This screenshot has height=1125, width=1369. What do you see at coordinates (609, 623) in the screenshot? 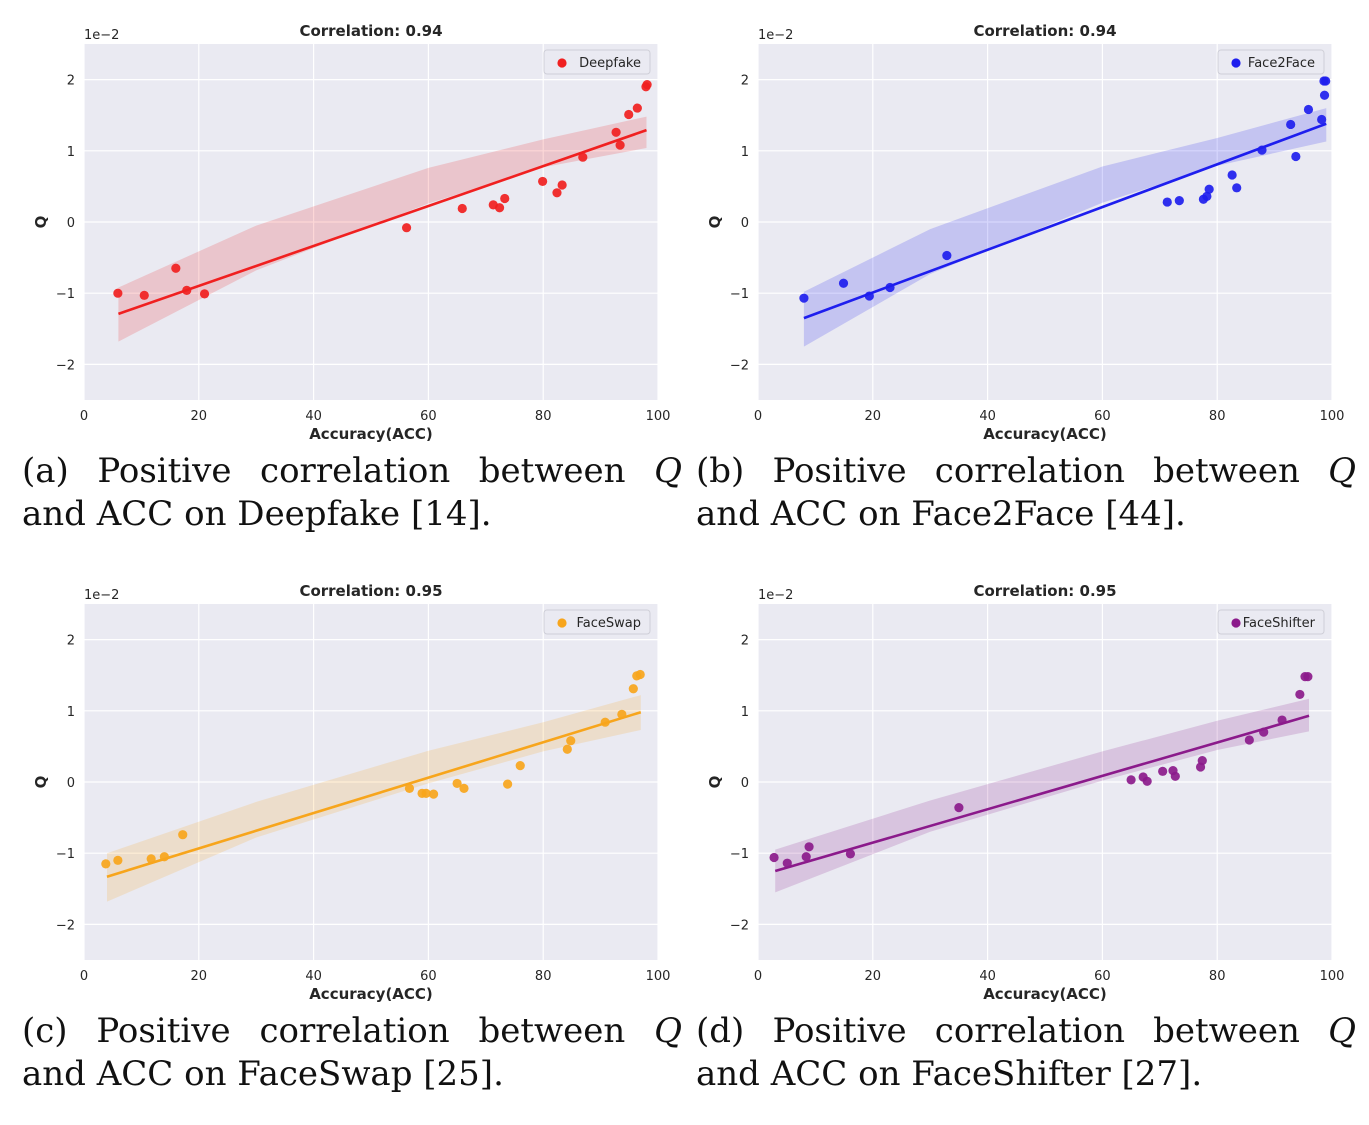
I see `legend-label: FaceSwap` at bounding box center [609, 623].